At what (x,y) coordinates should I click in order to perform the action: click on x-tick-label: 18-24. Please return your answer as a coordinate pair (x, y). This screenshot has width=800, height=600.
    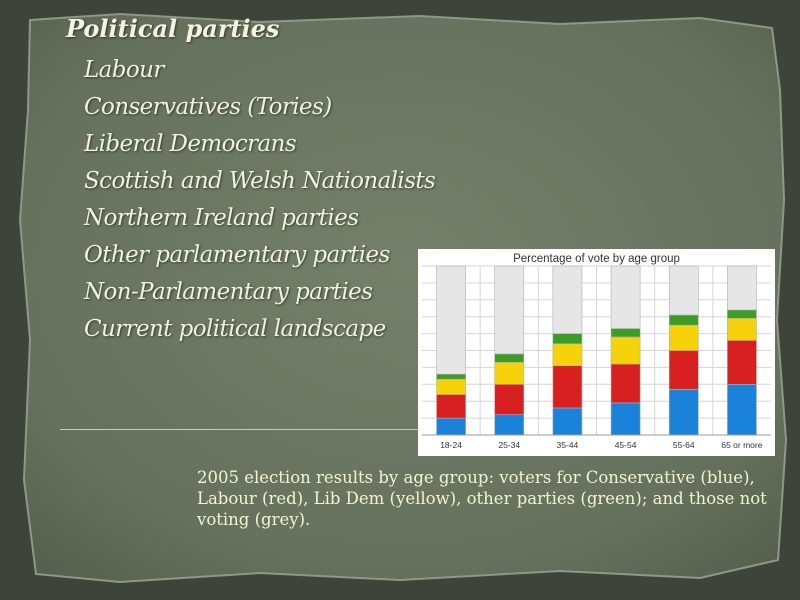
    Looking at the image, I should click on (451, 445).